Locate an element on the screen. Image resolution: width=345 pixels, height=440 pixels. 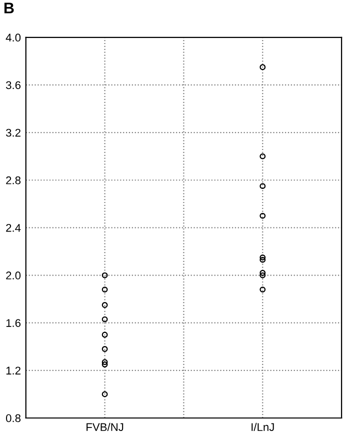
y-tick-label: 1.2 is located at coordinates (13, 370).